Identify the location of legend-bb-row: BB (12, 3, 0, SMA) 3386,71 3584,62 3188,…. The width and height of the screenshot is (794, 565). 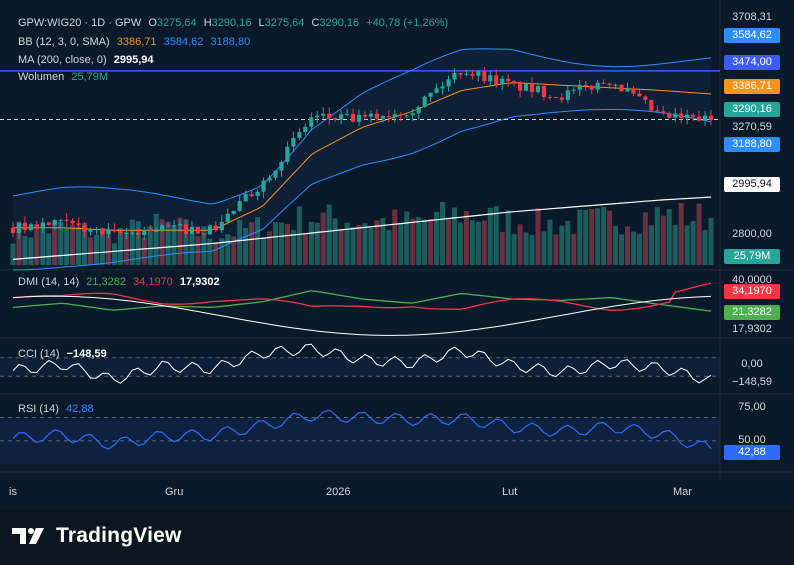
(136, 42).